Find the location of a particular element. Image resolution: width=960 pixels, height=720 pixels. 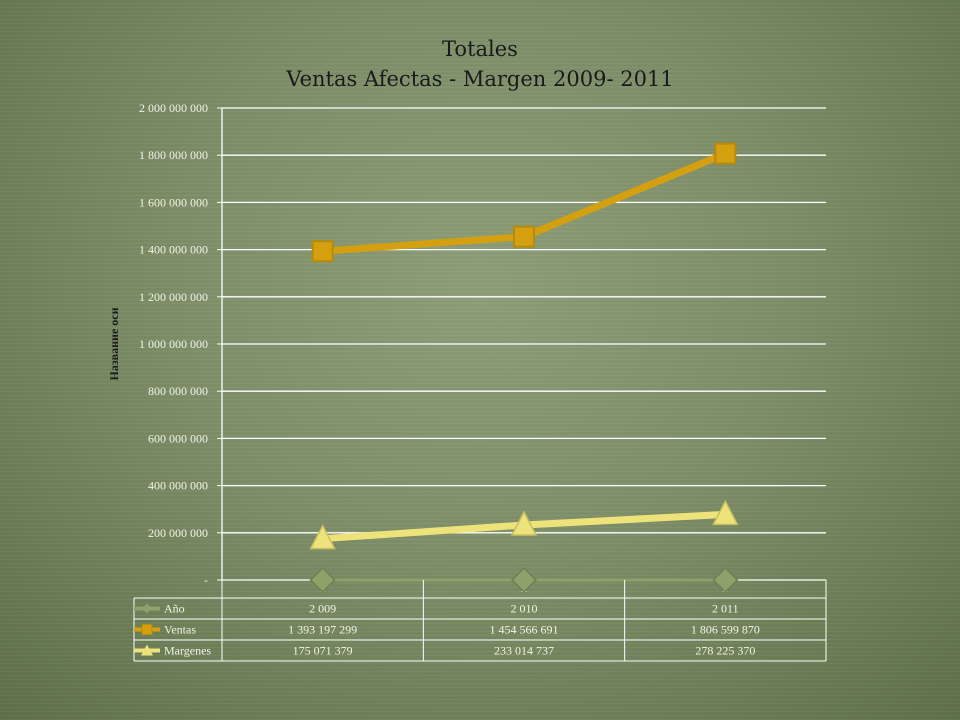

chart-title: Totales is located at coordinates (480, 49).